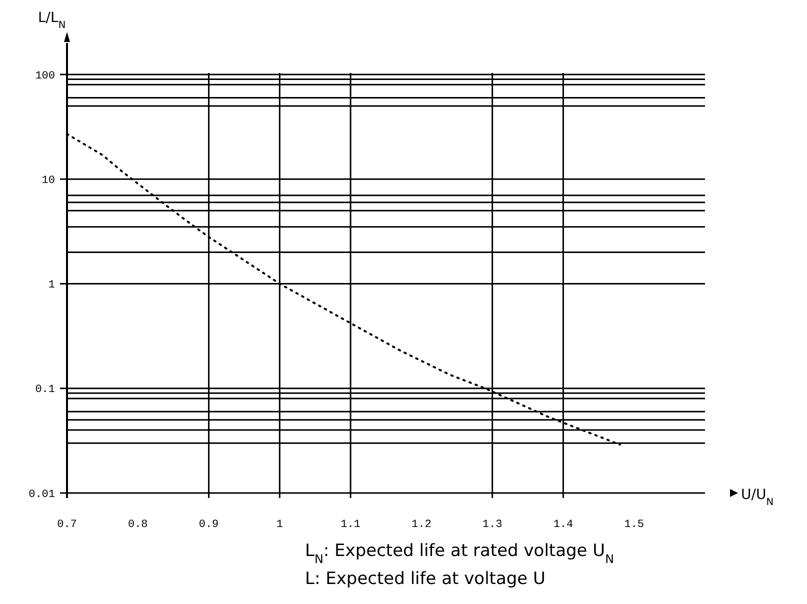 This screenshot has height=604, width=807. What do you see at coordinates (492, 525) in the screenshot?
I see `x-tick-label: 1.3` at bounding box center [492, 525].